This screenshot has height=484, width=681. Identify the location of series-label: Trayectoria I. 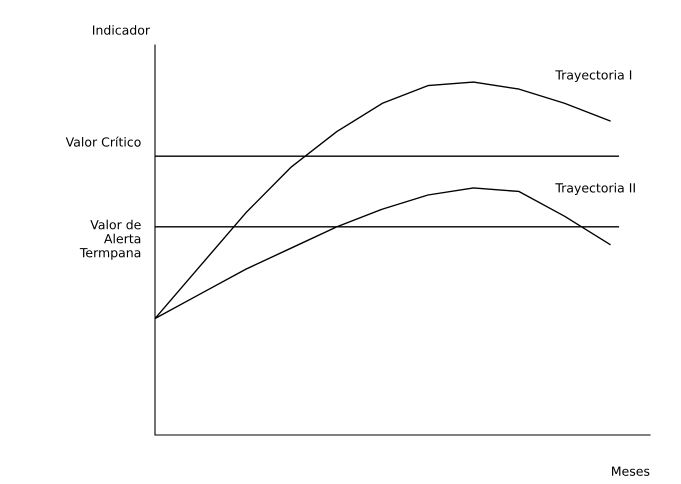
(593, 76).